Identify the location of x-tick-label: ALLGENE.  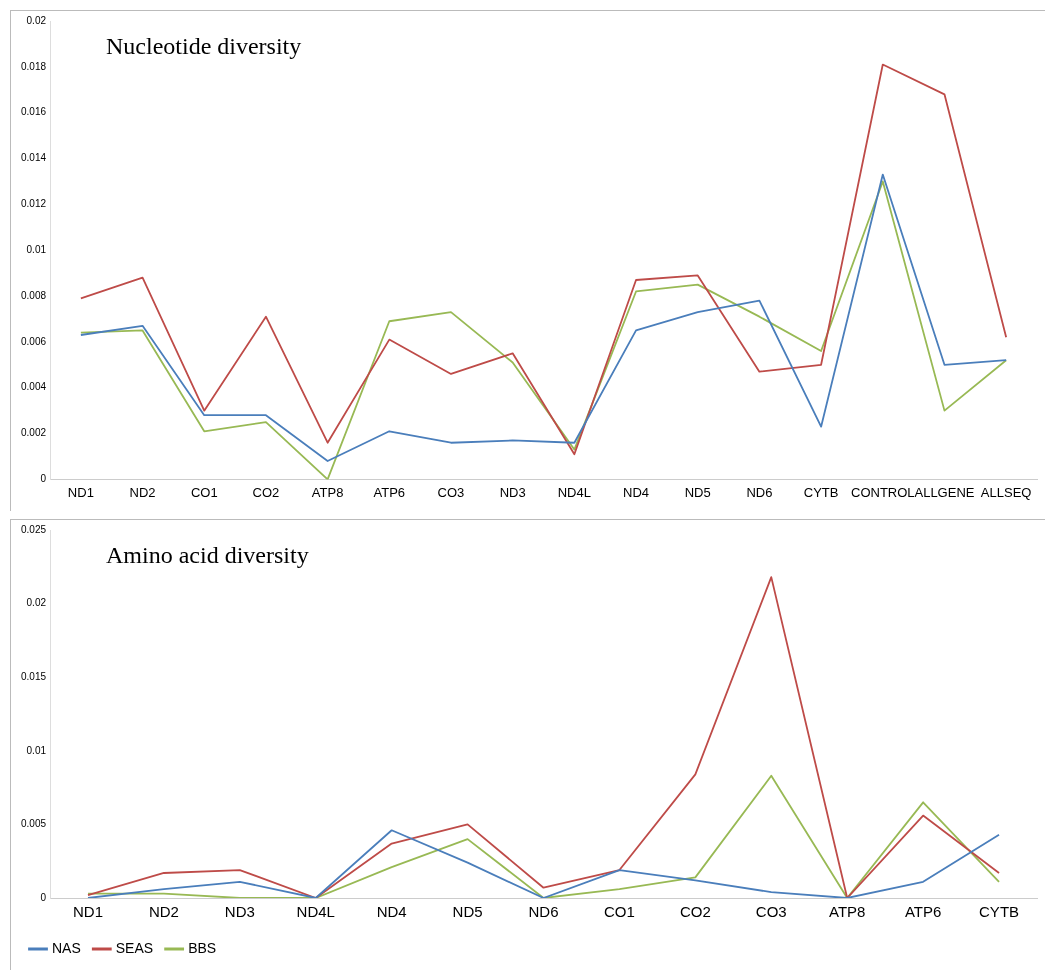
(944, 492).